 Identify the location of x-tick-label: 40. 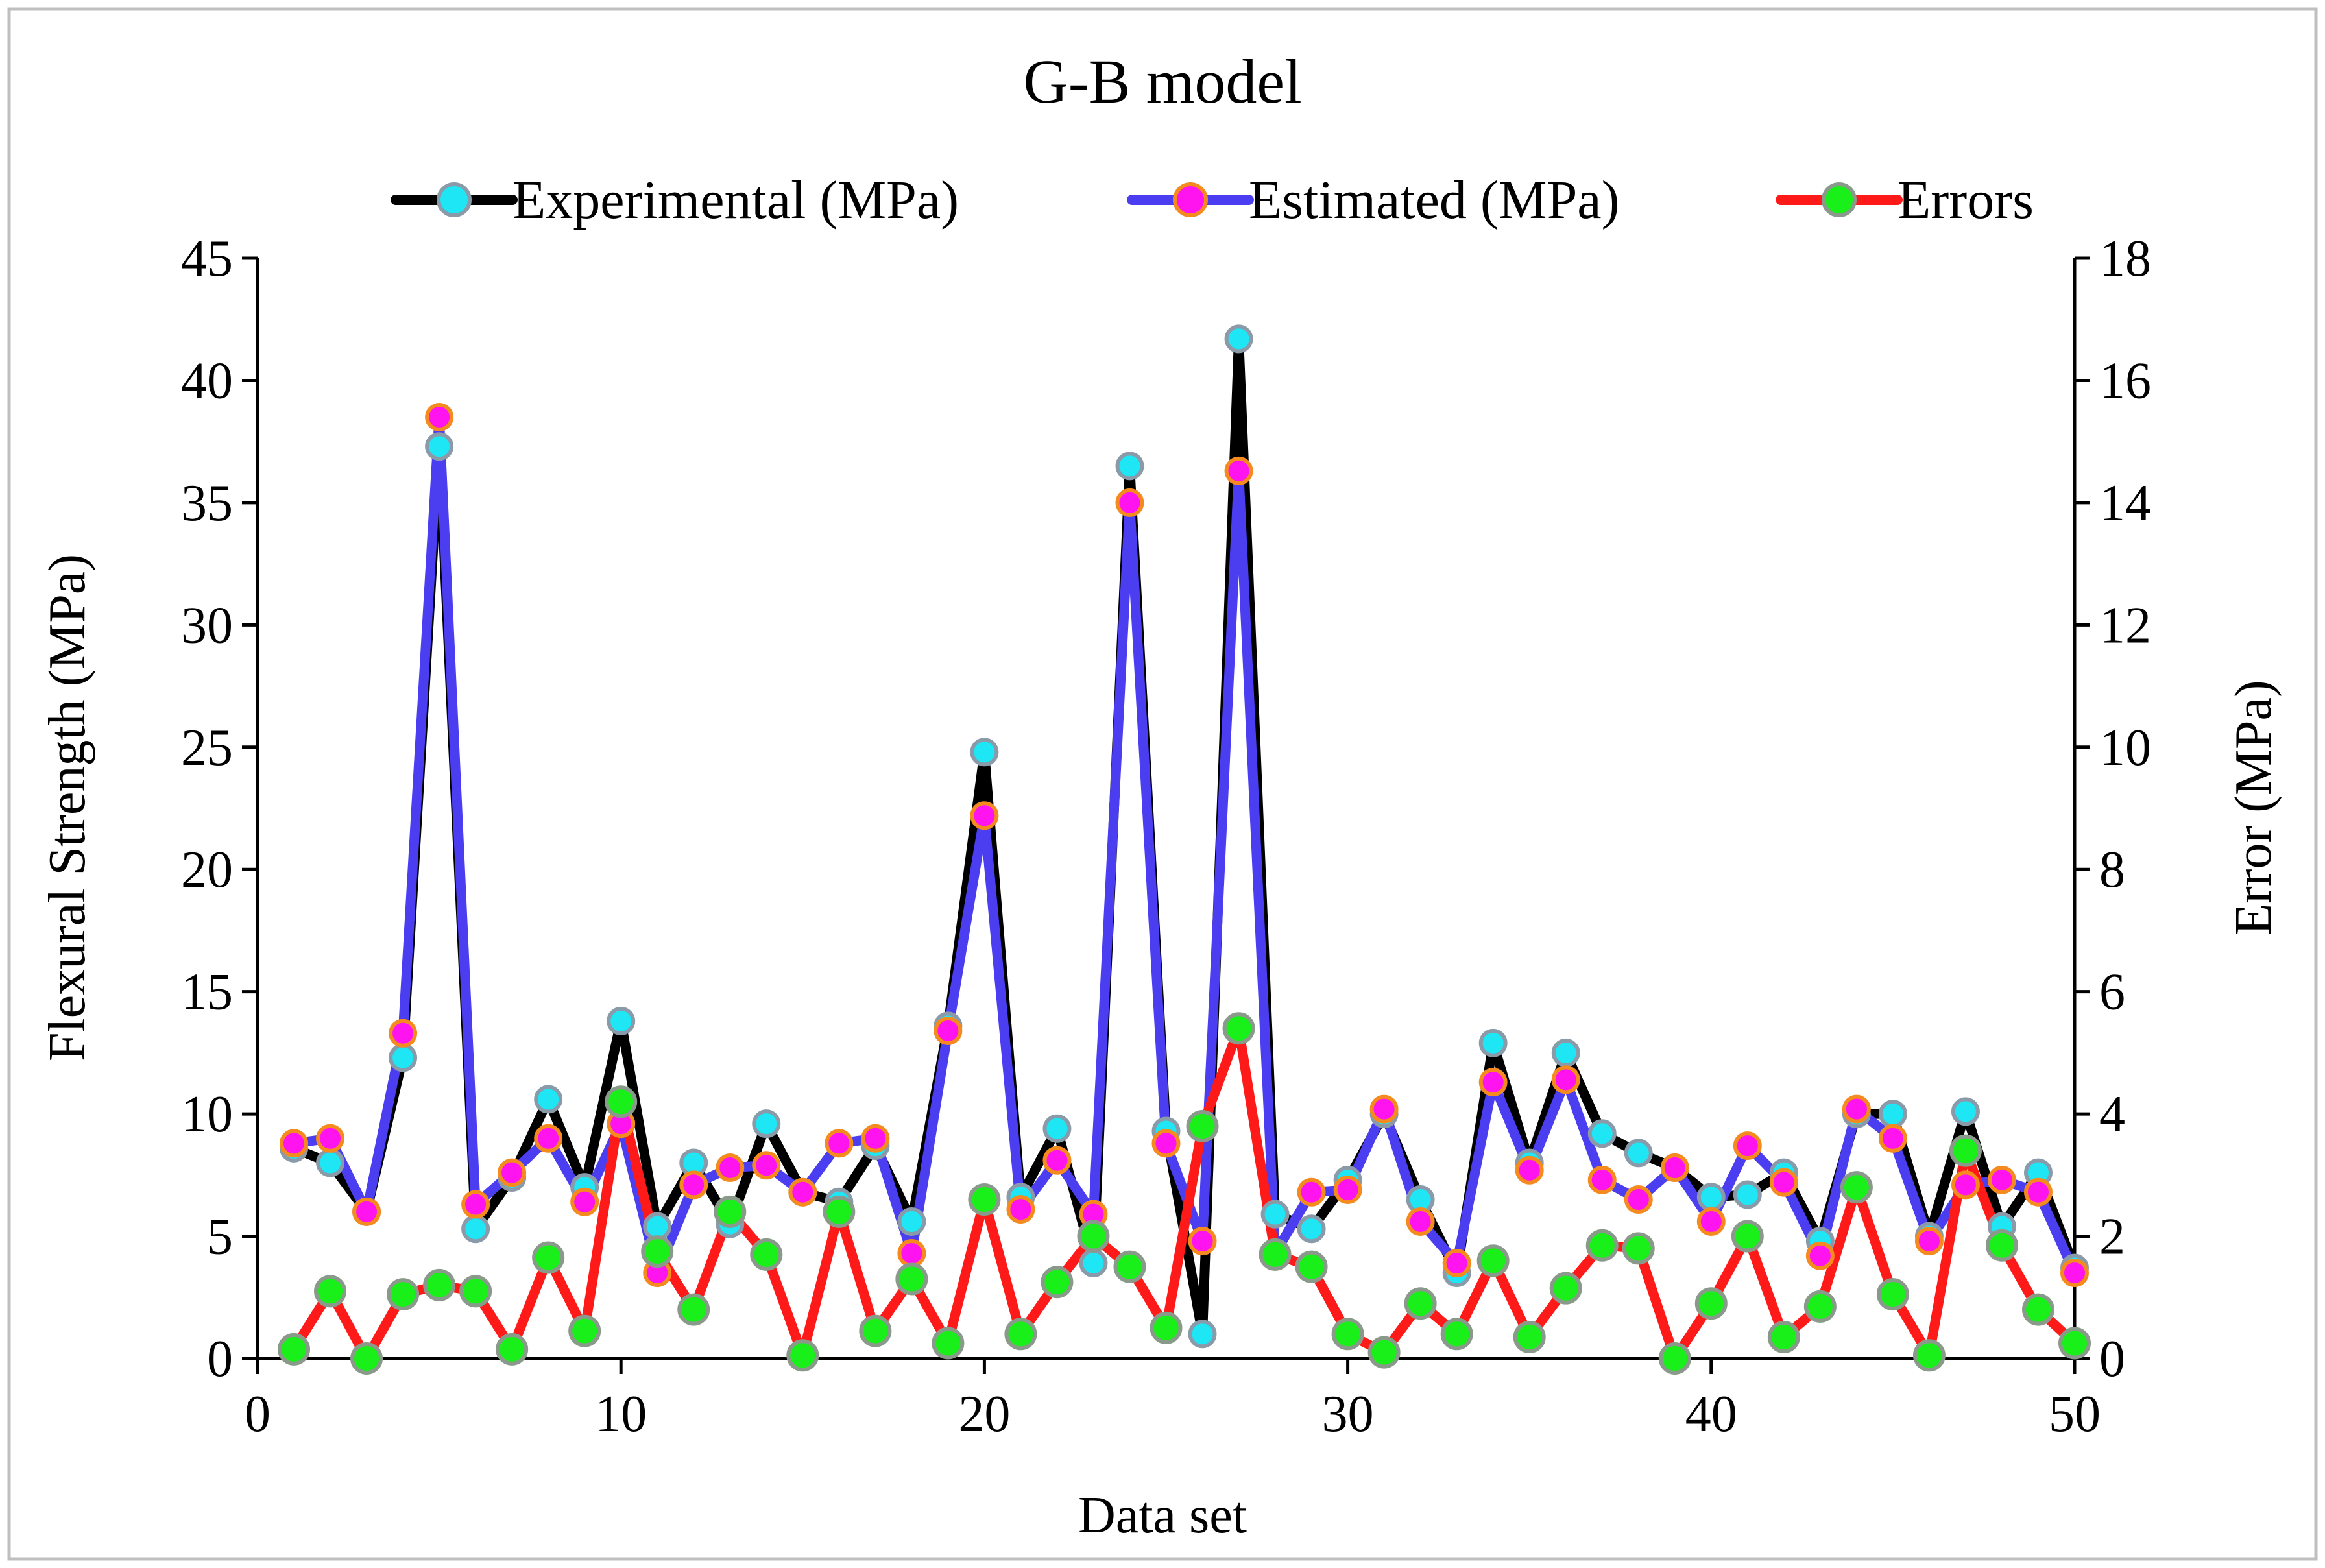
(1711, 1414).